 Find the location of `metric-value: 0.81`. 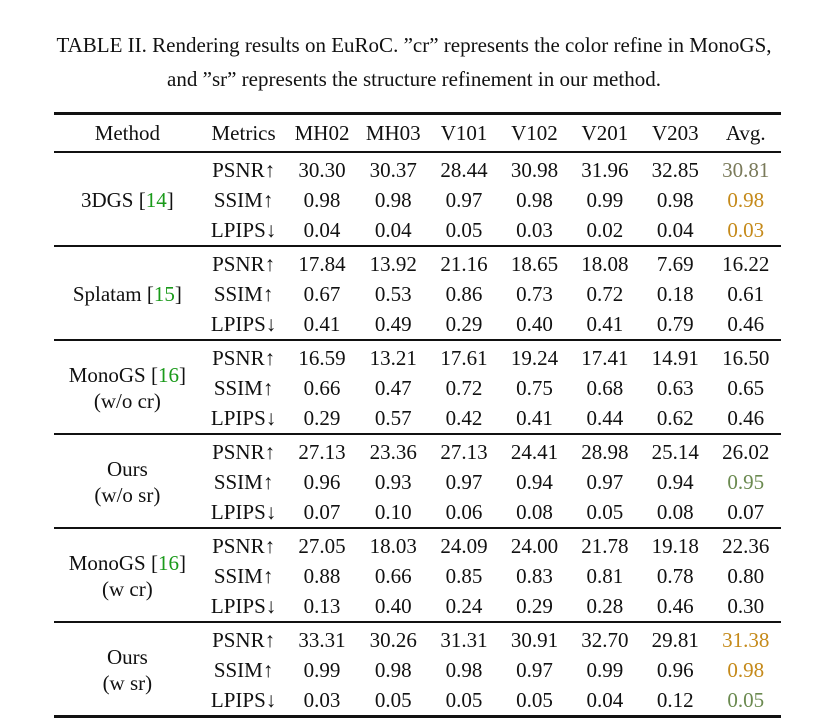

metric-value: 0.81 is located at coordinates (605, 575).